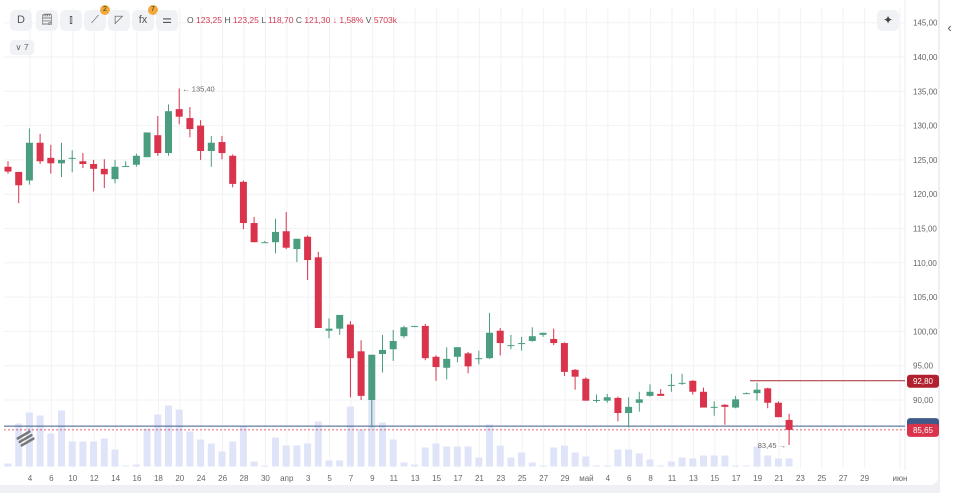 Image resolution: width=959 pixels, height=493 pixels. I want to click on last-price-badge, so click(923, 430).